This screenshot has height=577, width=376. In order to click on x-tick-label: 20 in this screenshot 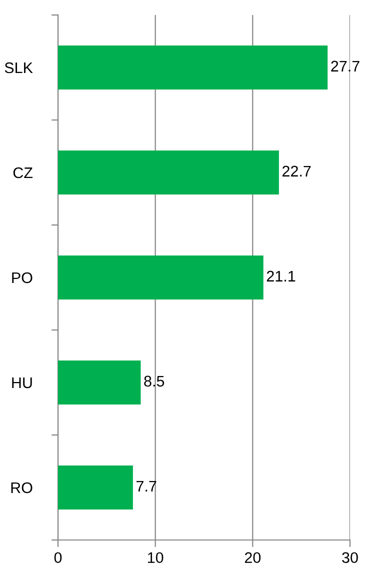, I will do `click(252, 558)`.